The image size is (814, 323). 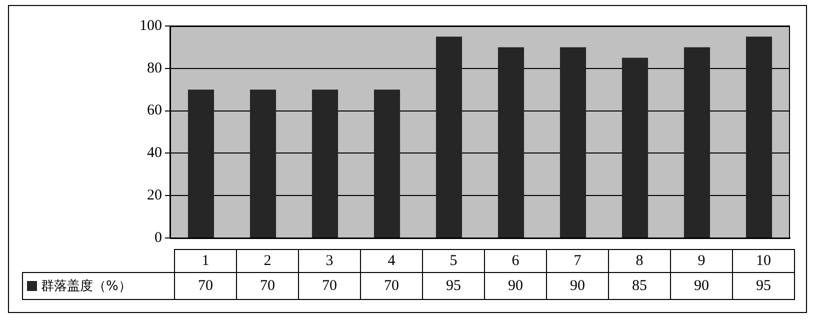 I want to click on x-tick-label: 4, so click(x=391, y=261).